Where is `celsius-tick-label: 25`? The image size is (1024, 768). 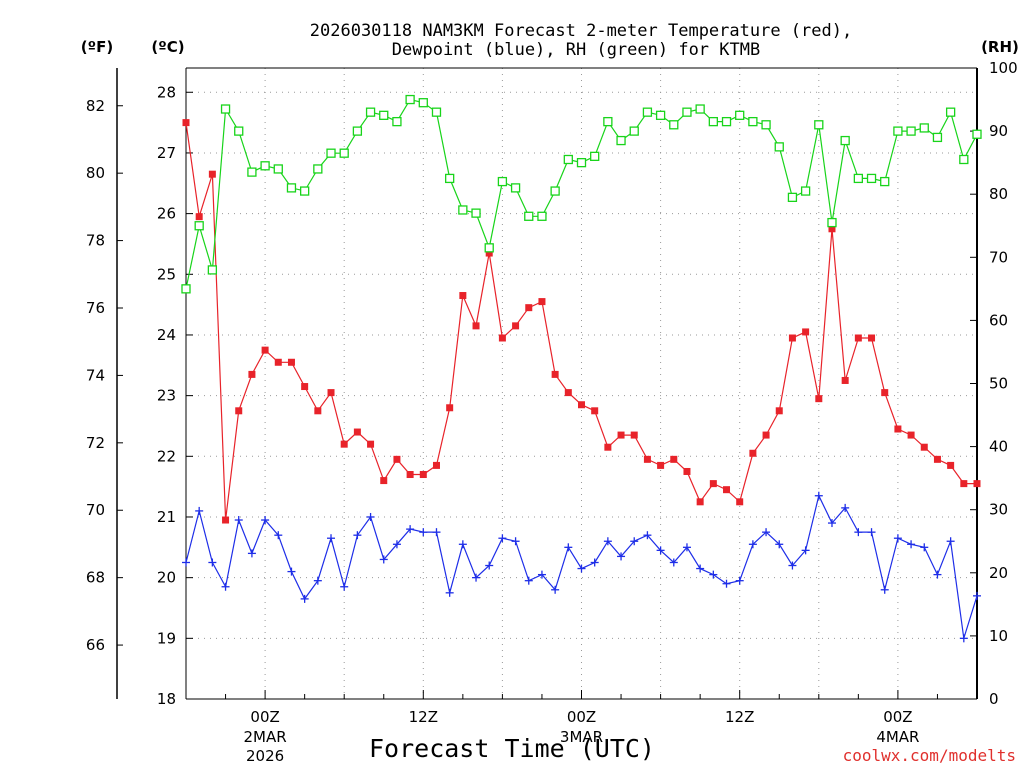
celsius-tick-label: 25 is located at coordinates (166, 274).